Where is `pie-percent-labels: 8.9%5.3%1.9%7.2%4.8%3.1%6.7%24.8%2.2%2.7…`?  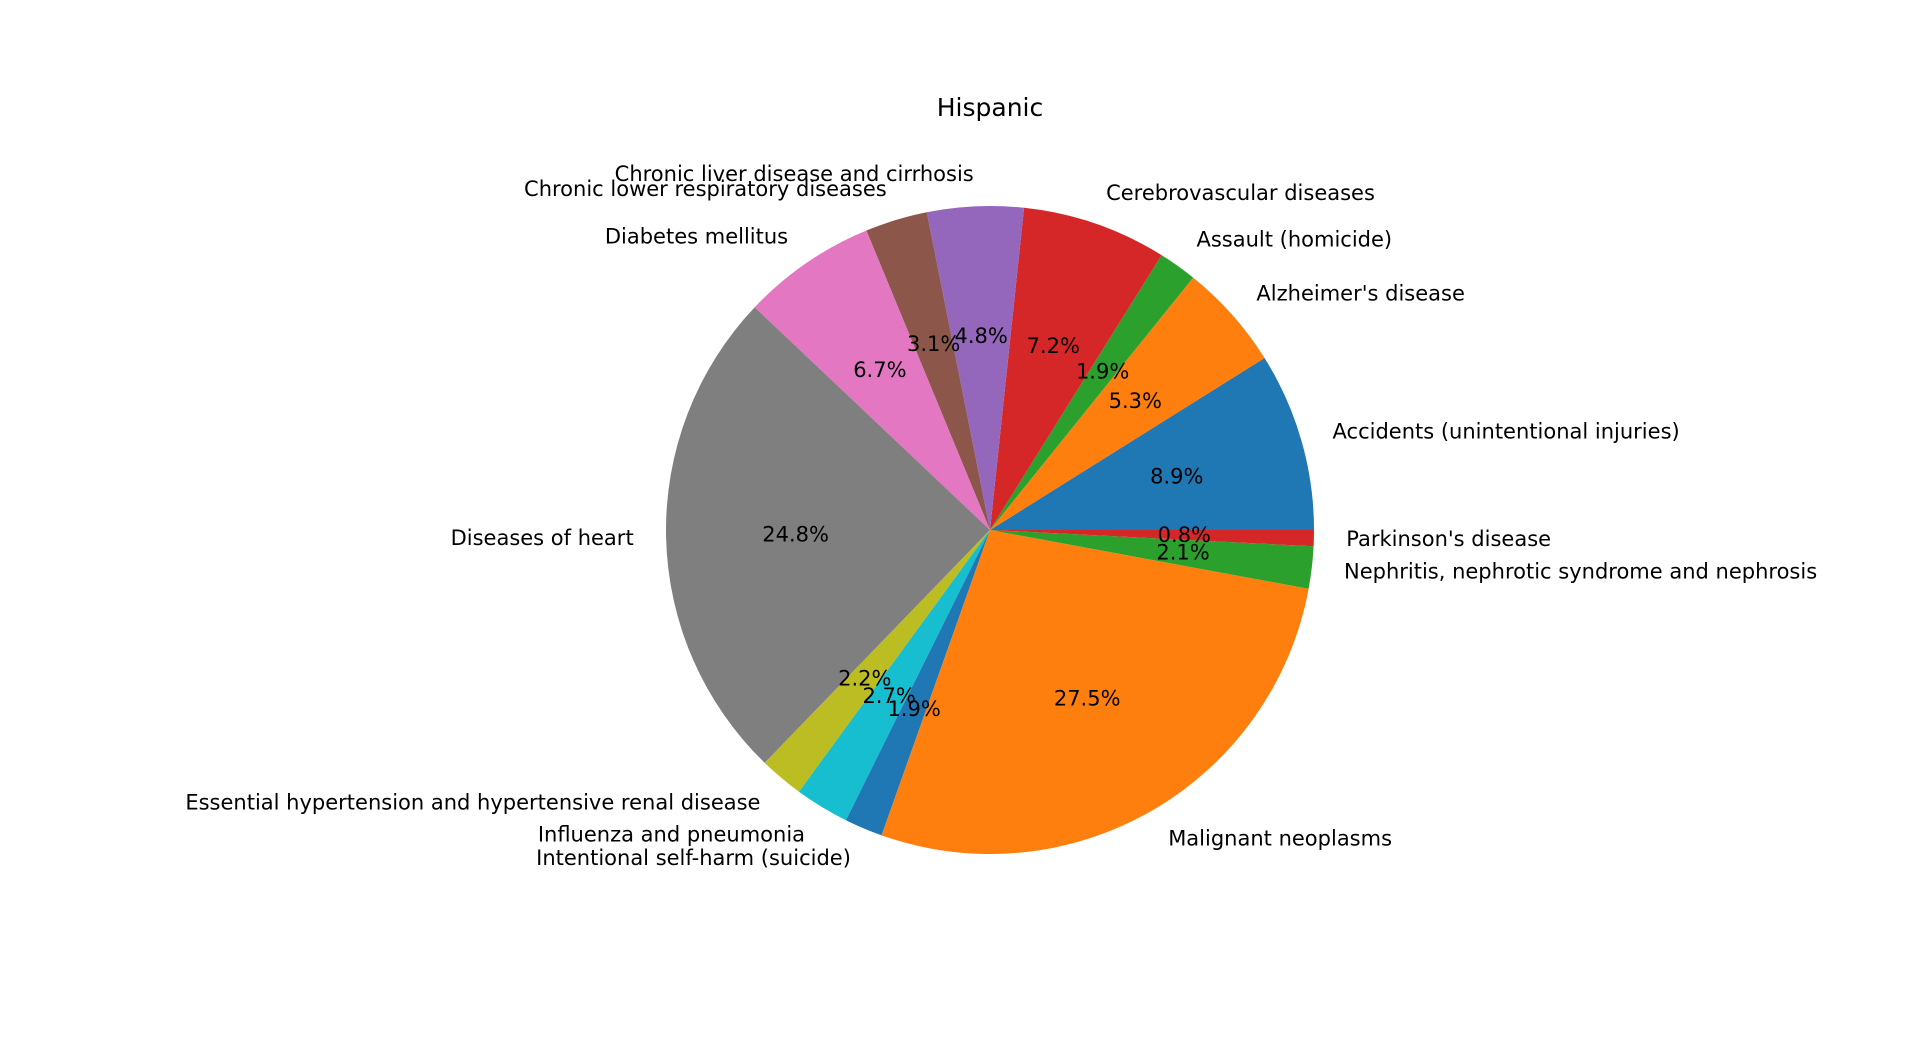
pie-percent-labels: 8.9%5.3%1.9%7.2%4.8%3.1%6.7%24.8%2.2%2.7… is located at coordinates (986, 522).